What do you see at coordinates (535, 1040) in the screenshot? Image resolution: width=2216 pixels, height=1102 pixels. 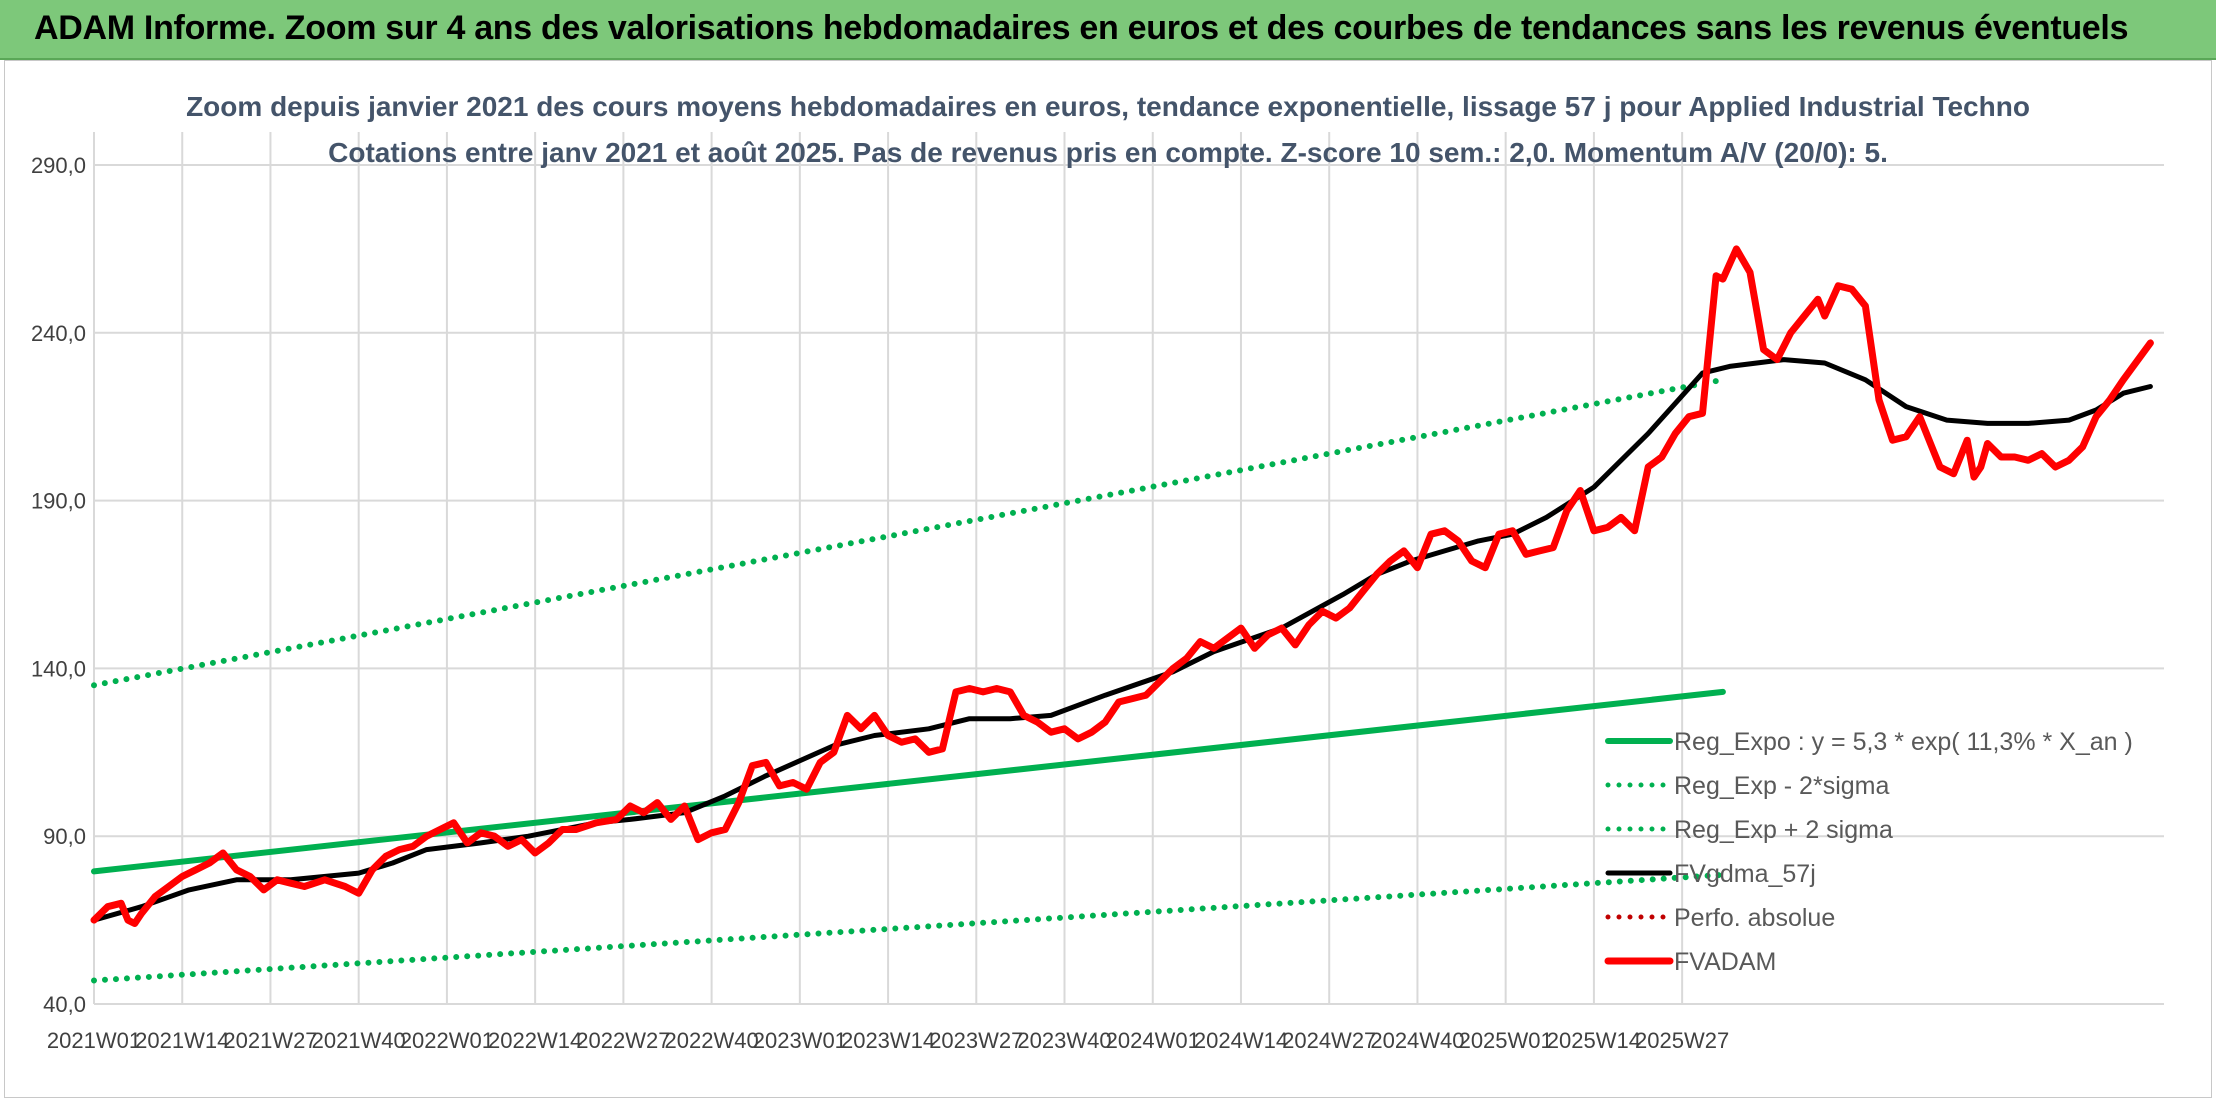 I see `x-tick-label: 2022W14` at bounding box center [535, 1040].